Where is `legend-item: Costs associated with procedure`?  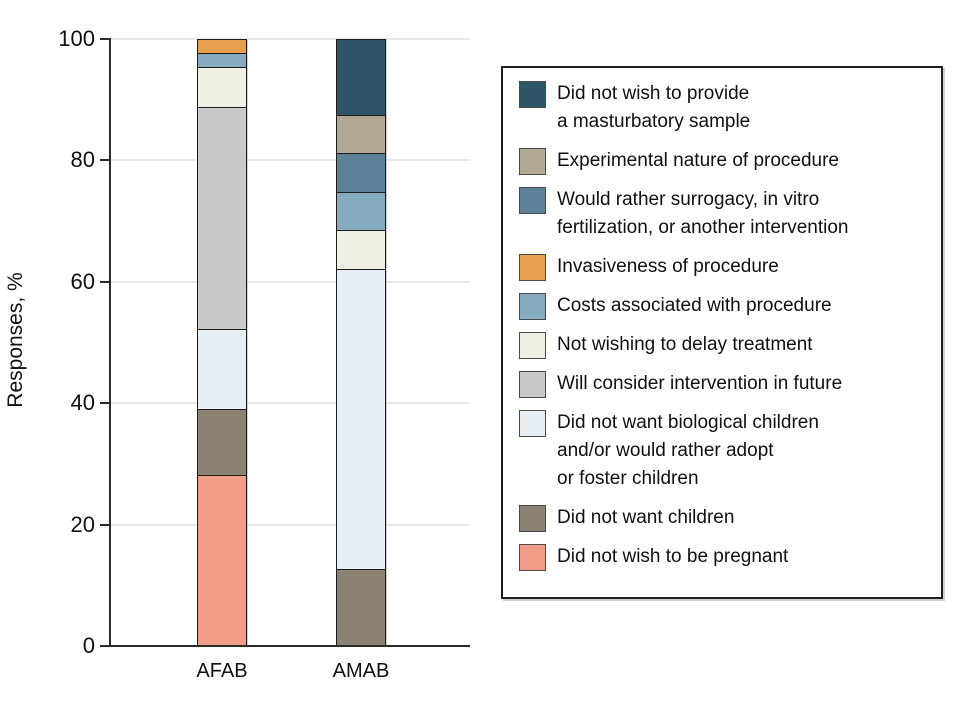
legend-item: Costs associated with procedure is located at coordinates (724, 306).